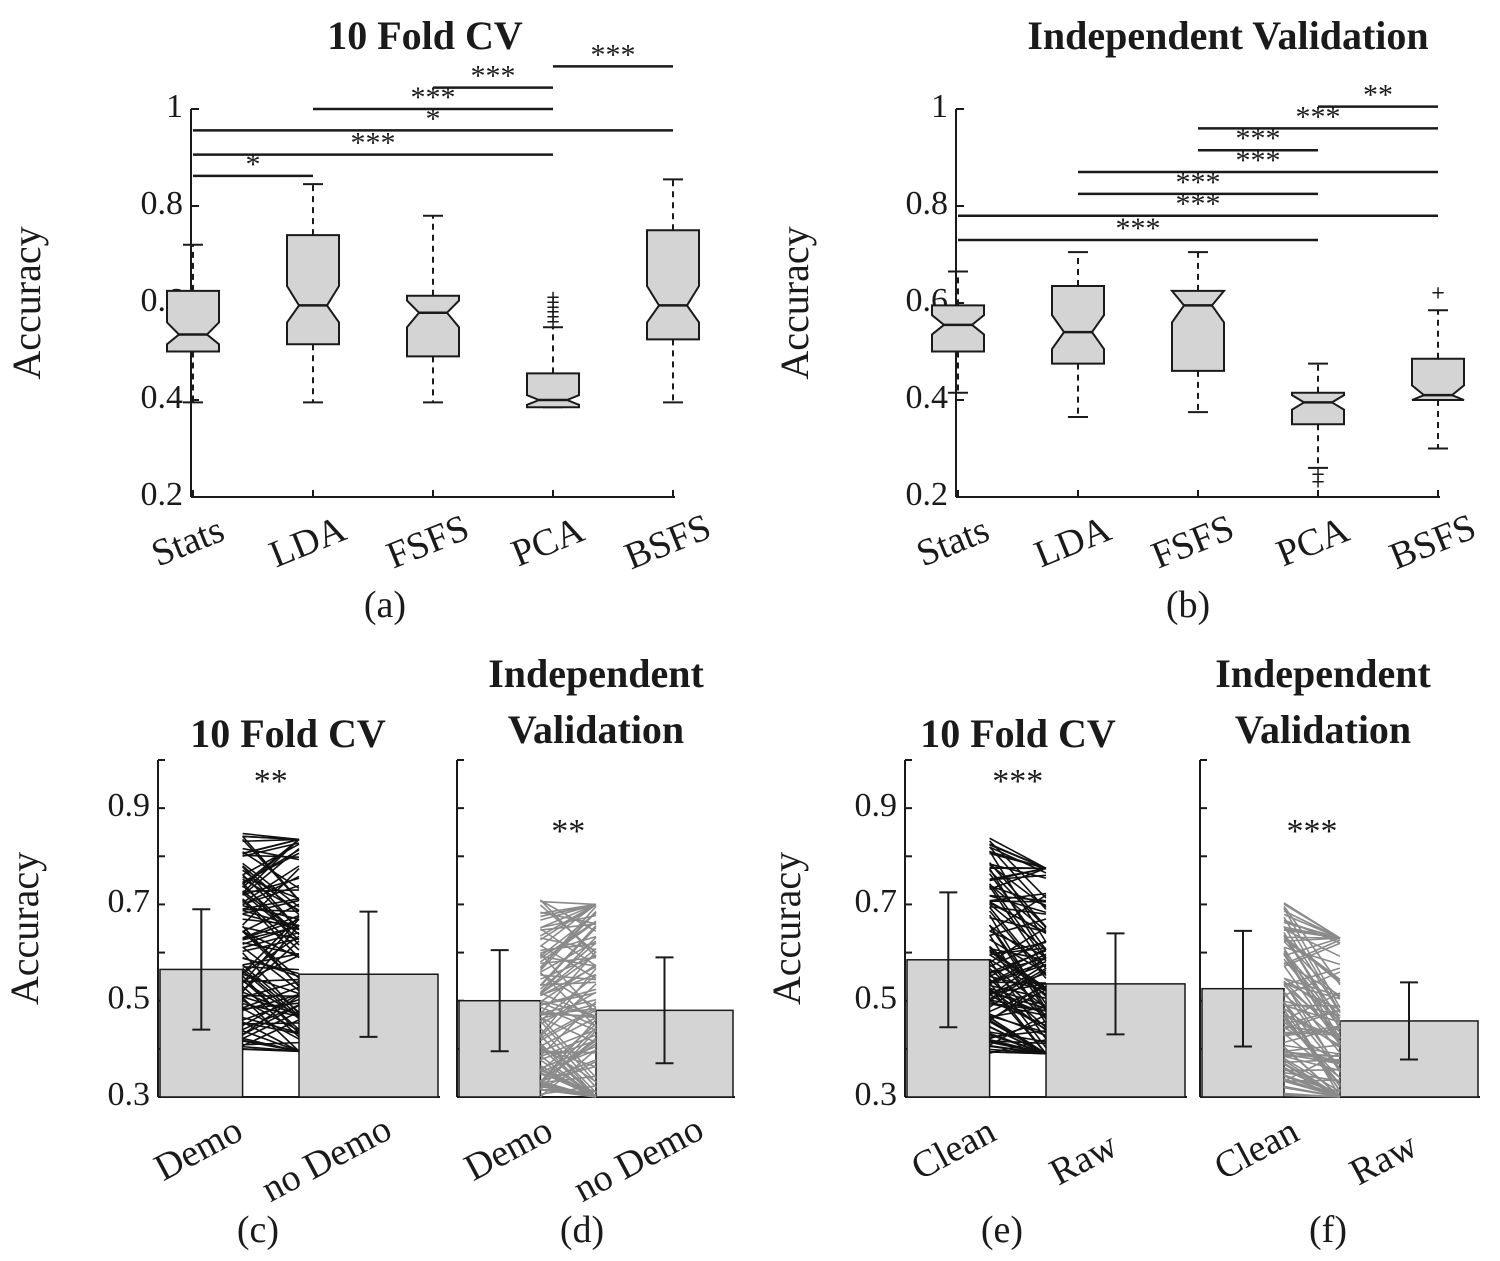  Describe the element at coordinates (1073, 542) in the screenshot. I see `x-tick-label: LDA` at that location.